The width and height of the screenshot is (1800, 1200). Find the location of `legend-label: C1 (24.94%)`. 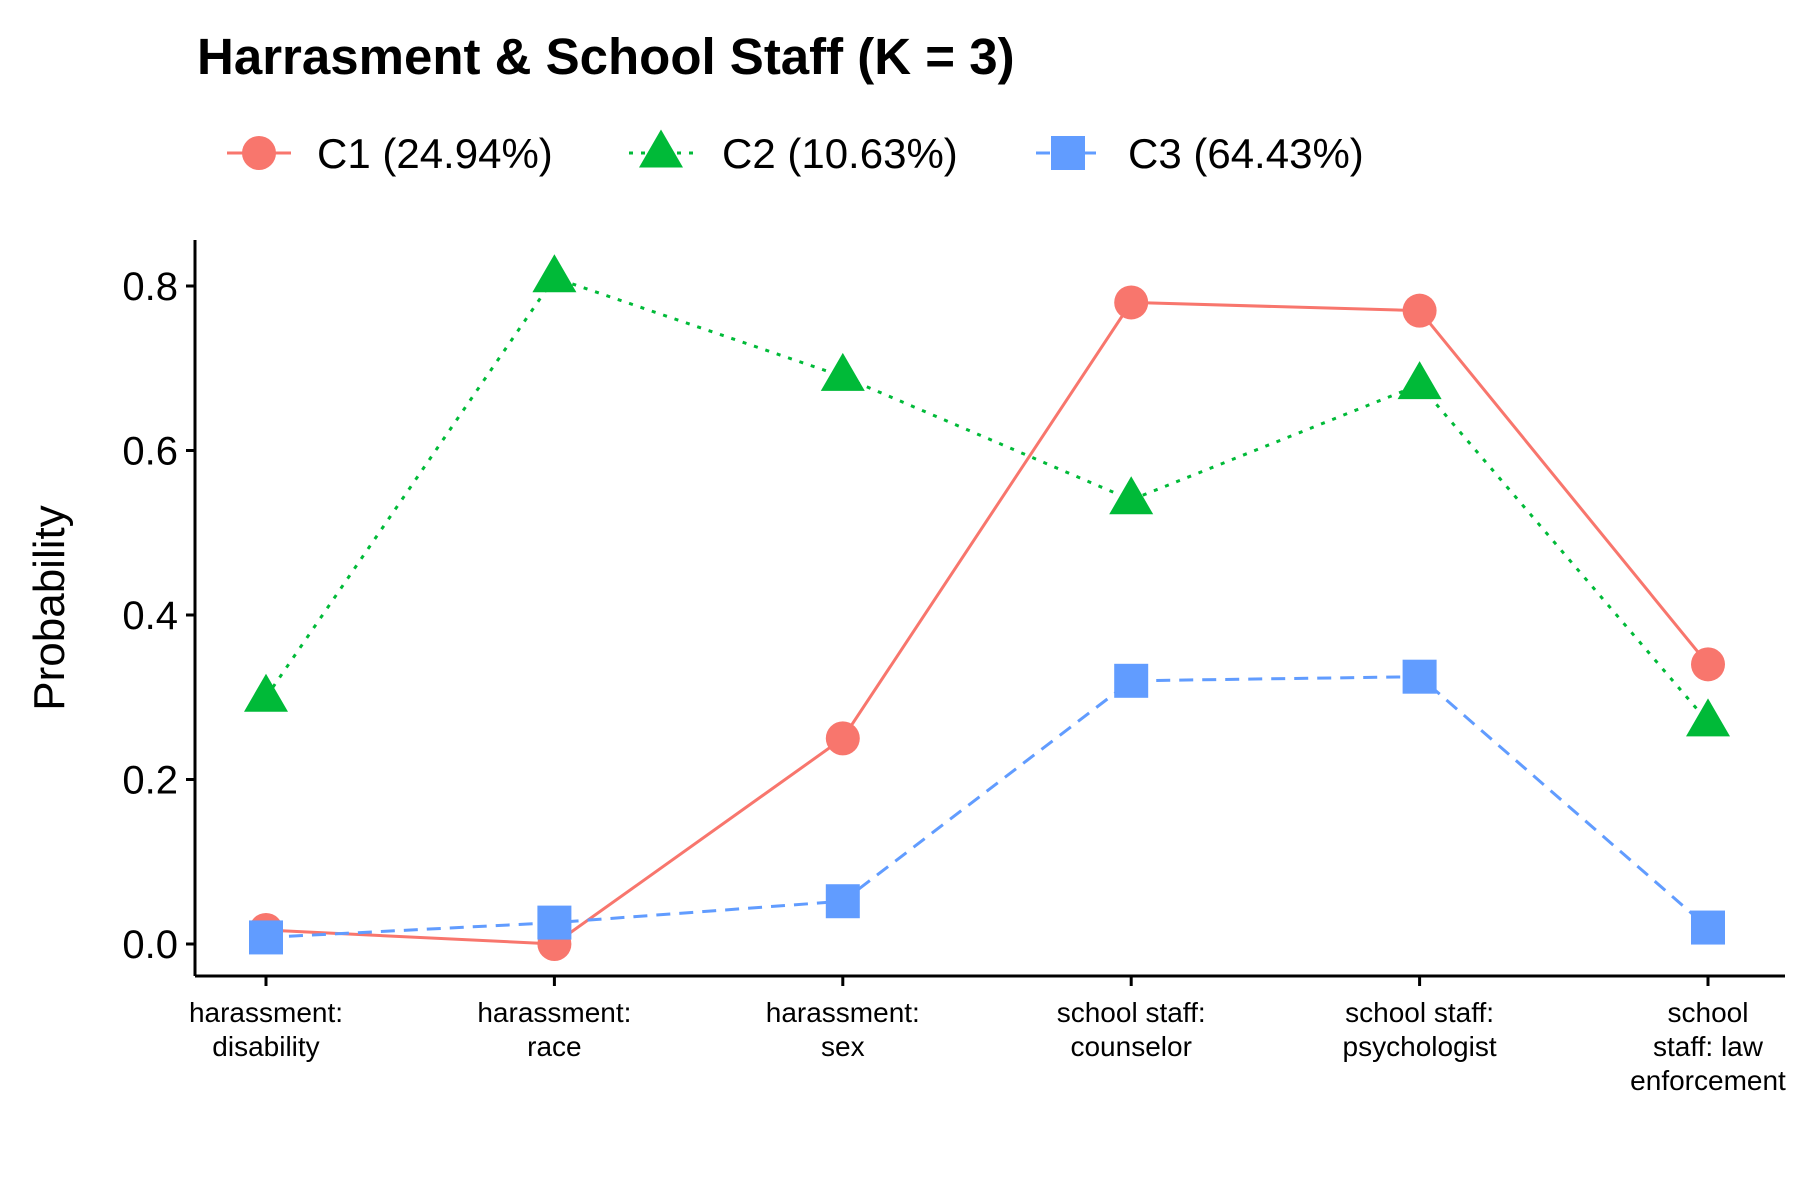

legend-label: C1 (24.94%) is located at coordinates (435, 153).